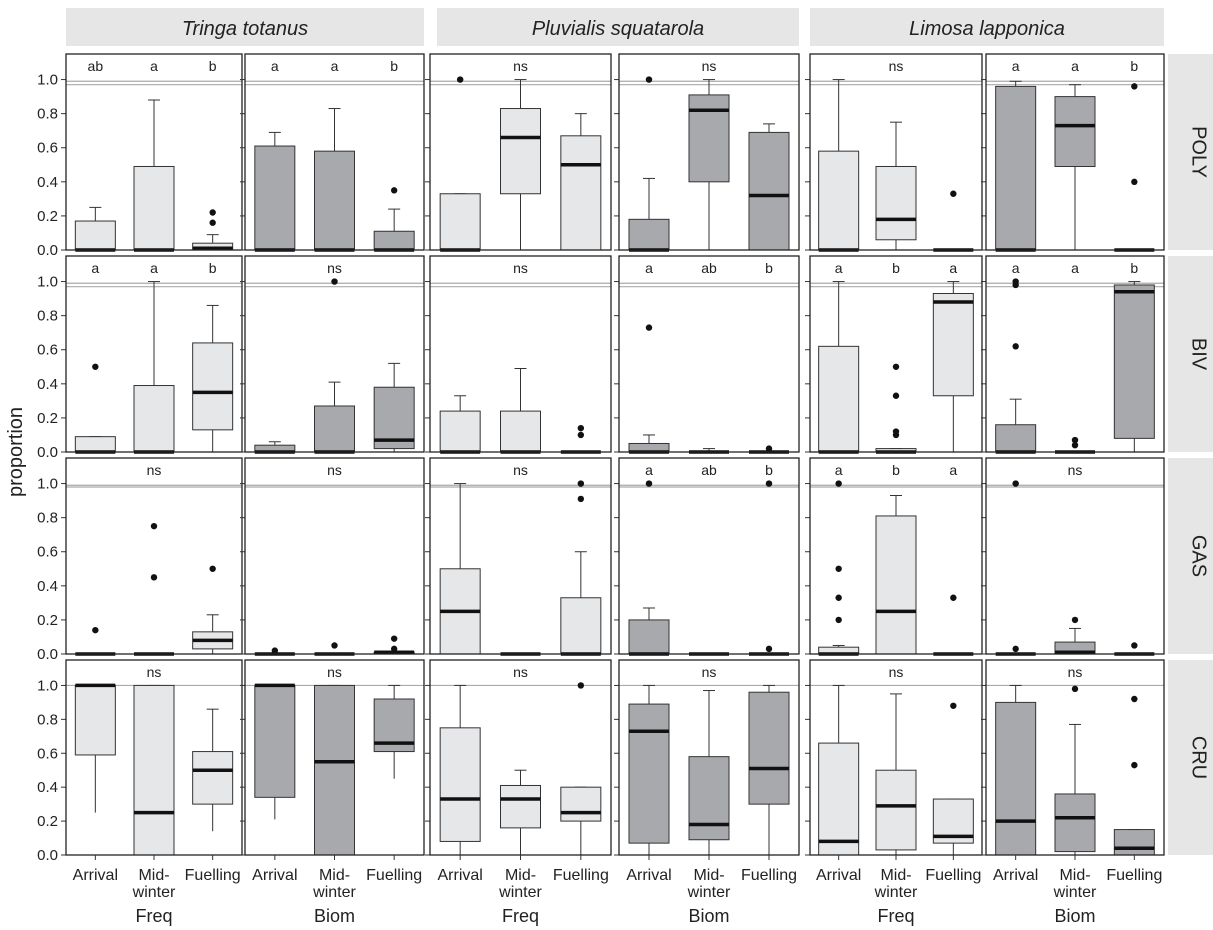 Image resolution: width=1213 pixels, height=930 pixels. I want to click on y-tick-label: 0.6, so click(47, 552).